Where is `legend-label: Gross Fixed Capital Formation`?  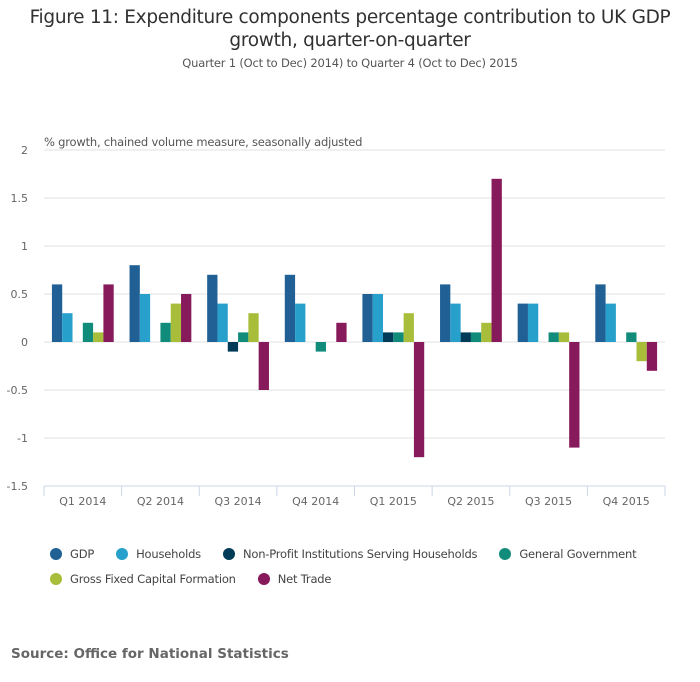 legend-label: Gross Fixed Capital Formation is located at coordinates (153, 578).